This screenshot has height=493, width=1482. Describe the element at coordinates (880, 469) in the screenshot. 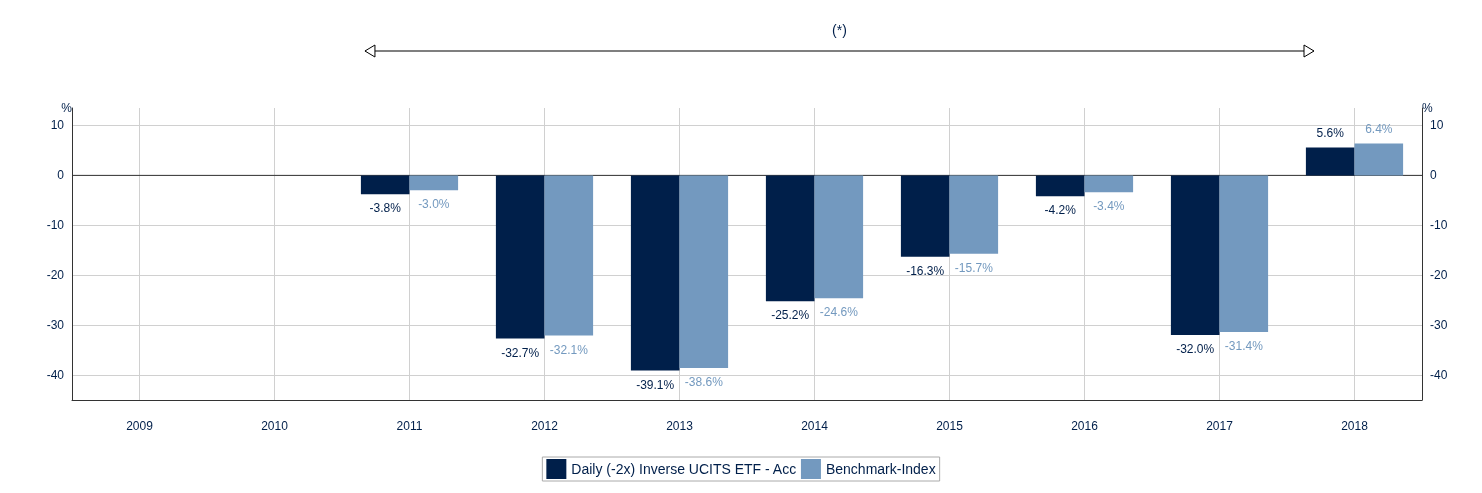

I see `legend-label: Benchmark-Index` at that location.